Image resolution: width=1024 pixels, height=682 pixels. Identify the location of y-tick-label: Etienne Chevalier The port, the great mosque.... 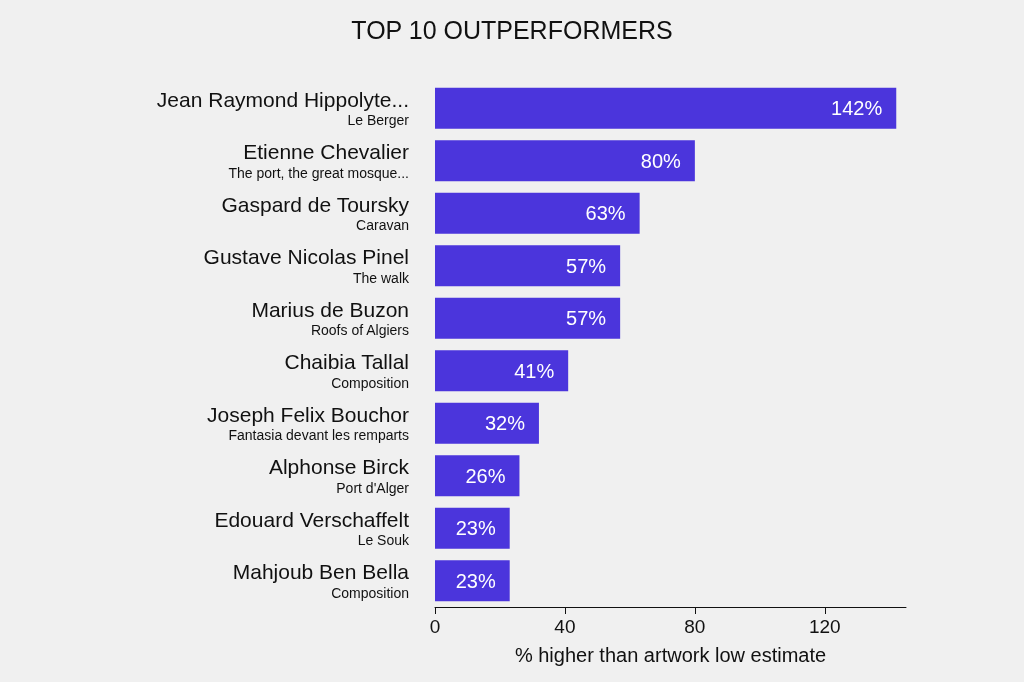
(319, 160).